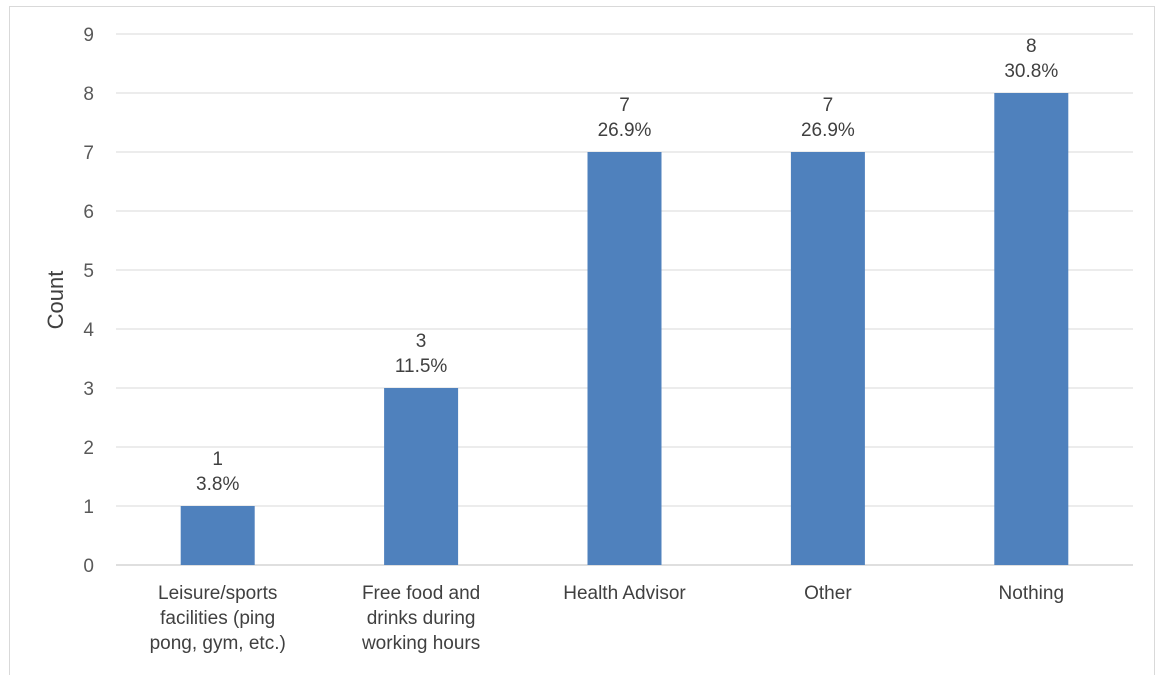 This screenshot has width=1166, height=675. Describe the element at coordinates (88, 94) in the screenshot. I see `y-tick-label: 8` at that location.